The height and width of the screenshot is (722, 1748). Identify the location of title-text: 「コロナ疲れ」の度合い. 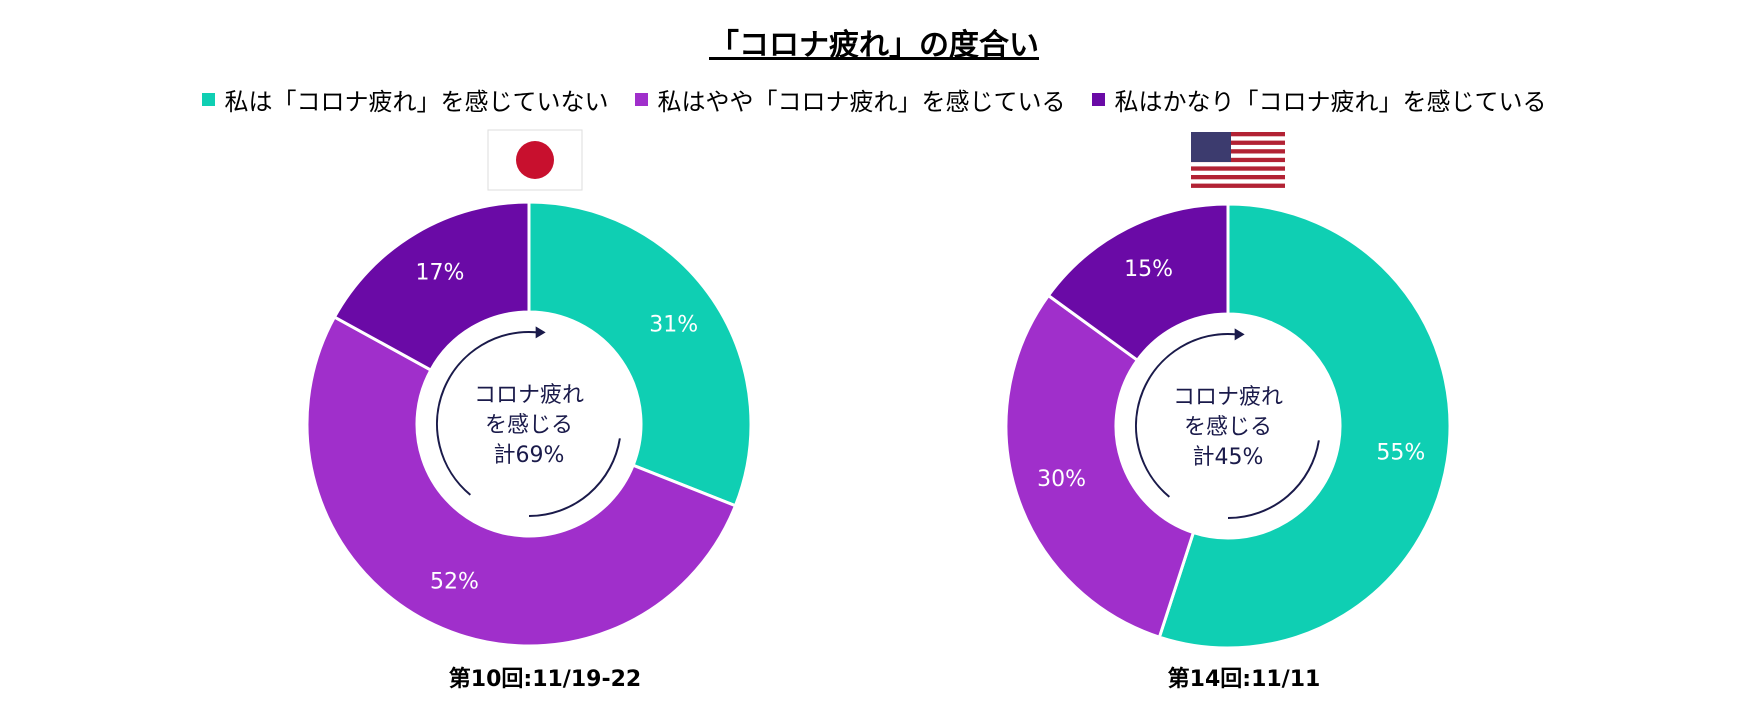
(874, 45).